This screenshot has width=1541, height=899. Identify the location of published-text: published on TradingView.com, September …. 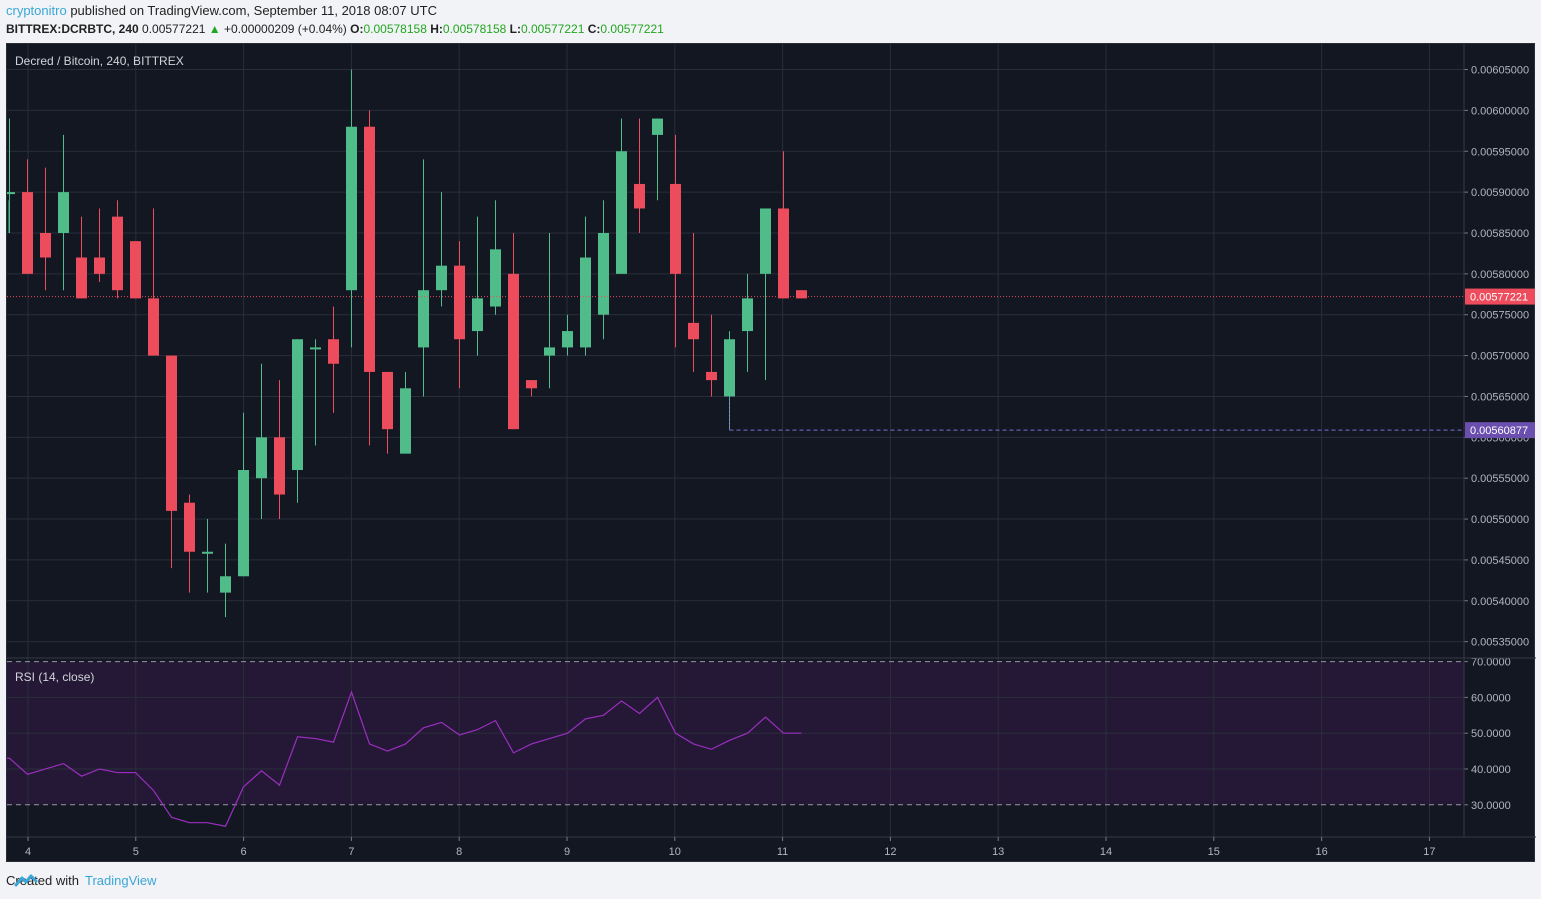
(253, 10).